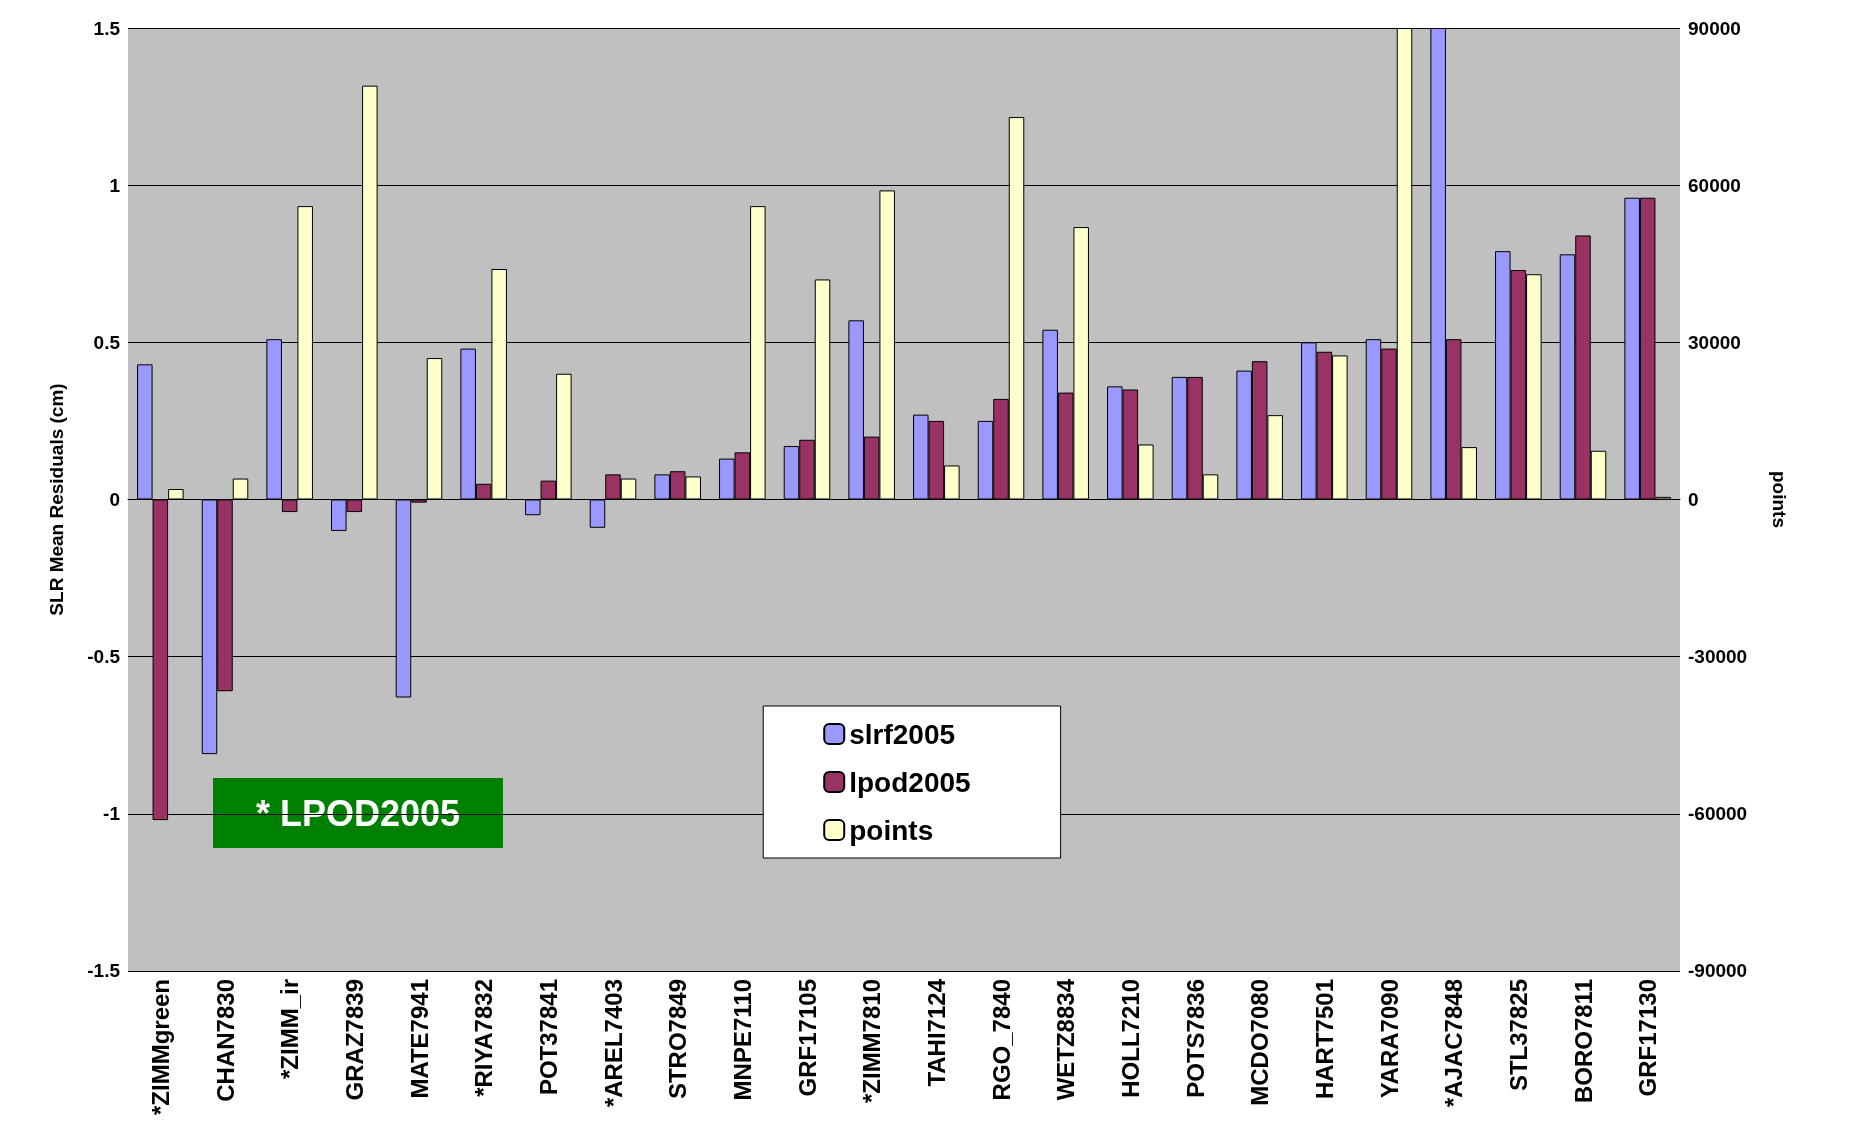 This screenshot has height=1126, width=1858. Describe the element at coordinates (742, 1039) in the screenshot. I see `x-tick-label: MNPE7110` at that location.